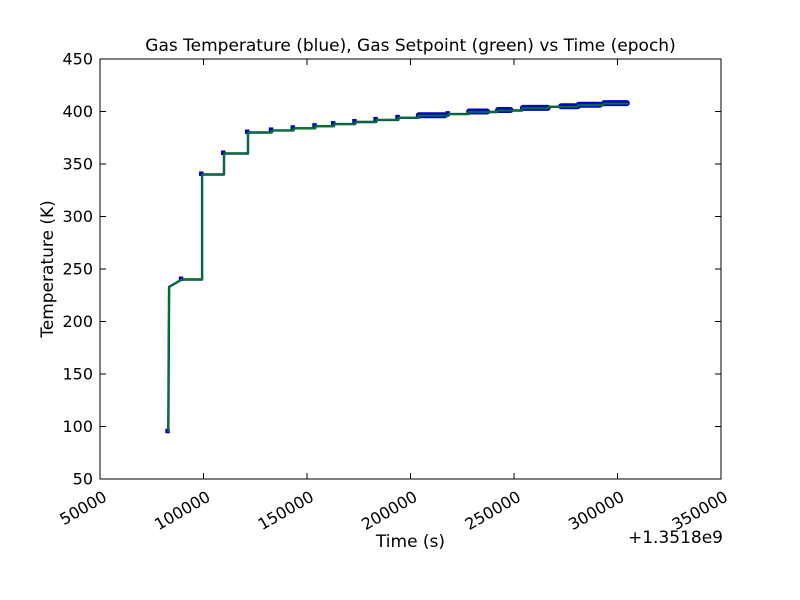 The height and width of the screenshot is (600, 800). What do you see at coordinates (389, 510) in the screenshot?
I see `x-tick-label: 200000` at bounding box center [389, 510].